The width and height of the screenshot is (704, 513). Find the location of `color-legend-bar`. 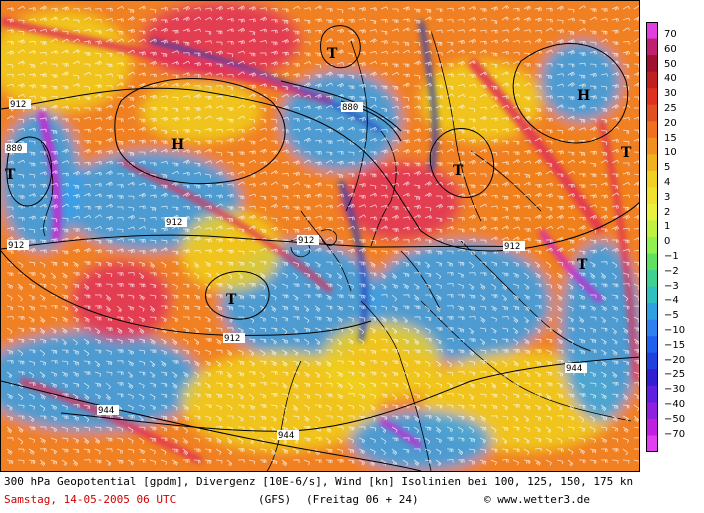

color-legend-bar is located at coordinates (652, 237).